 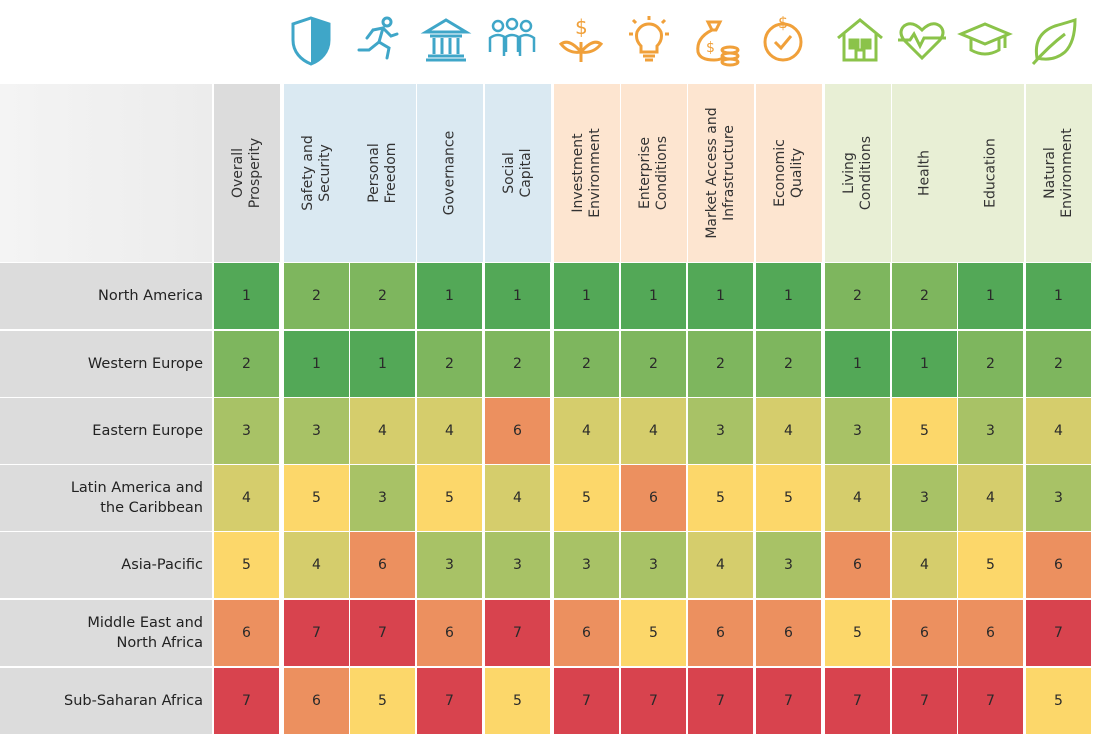 I want to click on column-header: Natural Environment, so click(x=1059, y=173).